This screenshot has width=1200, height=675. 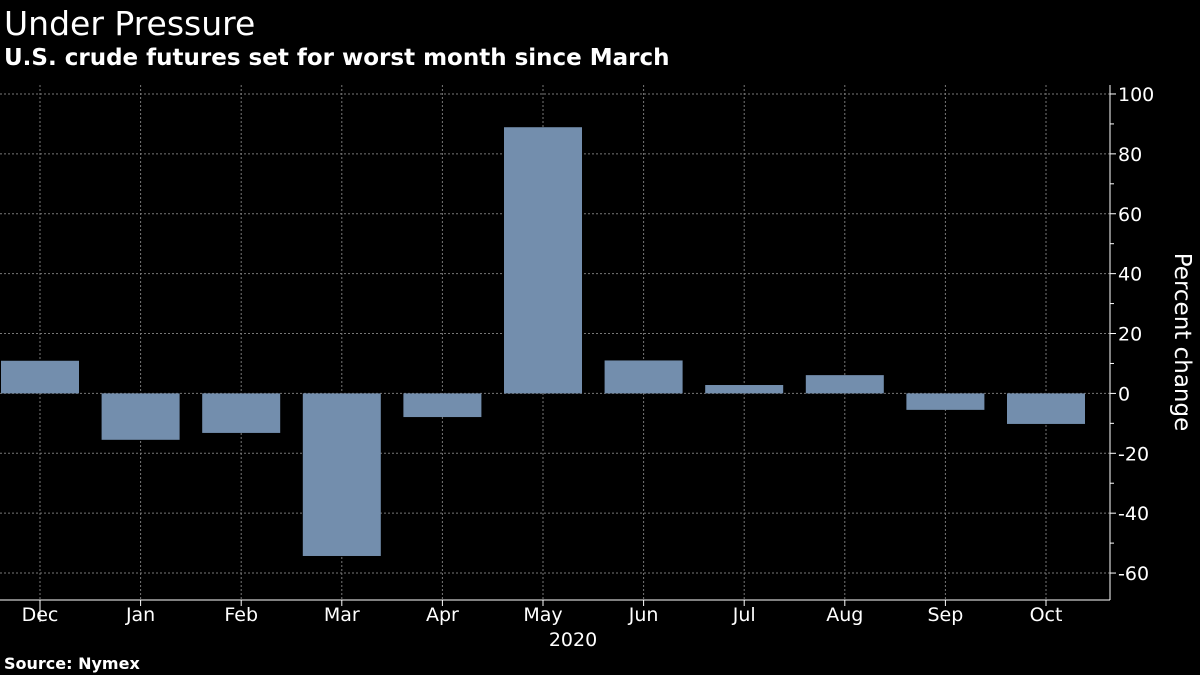 I want to click on x-tick-label: Jan, so click(x=140, y=615).